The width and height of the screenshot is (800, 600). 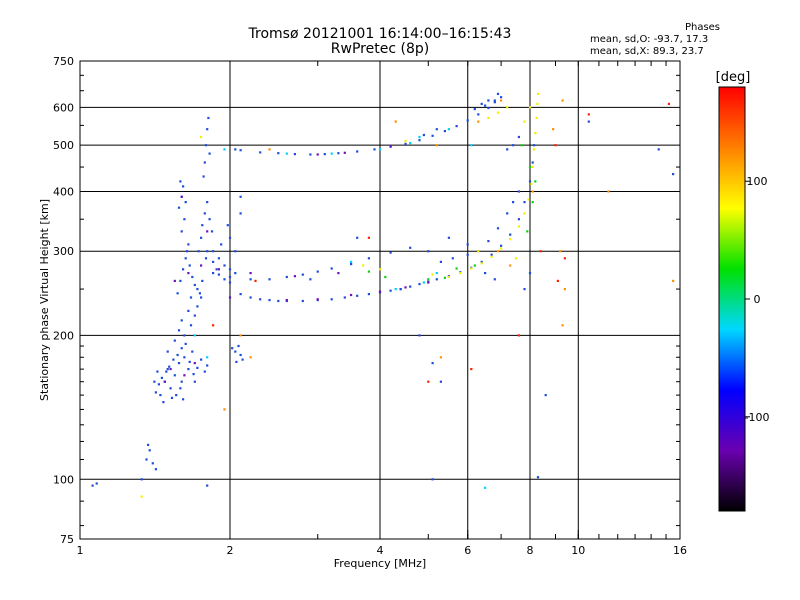 I want to click on colorbar-tick-label: 100, so click(x=757, y=181).